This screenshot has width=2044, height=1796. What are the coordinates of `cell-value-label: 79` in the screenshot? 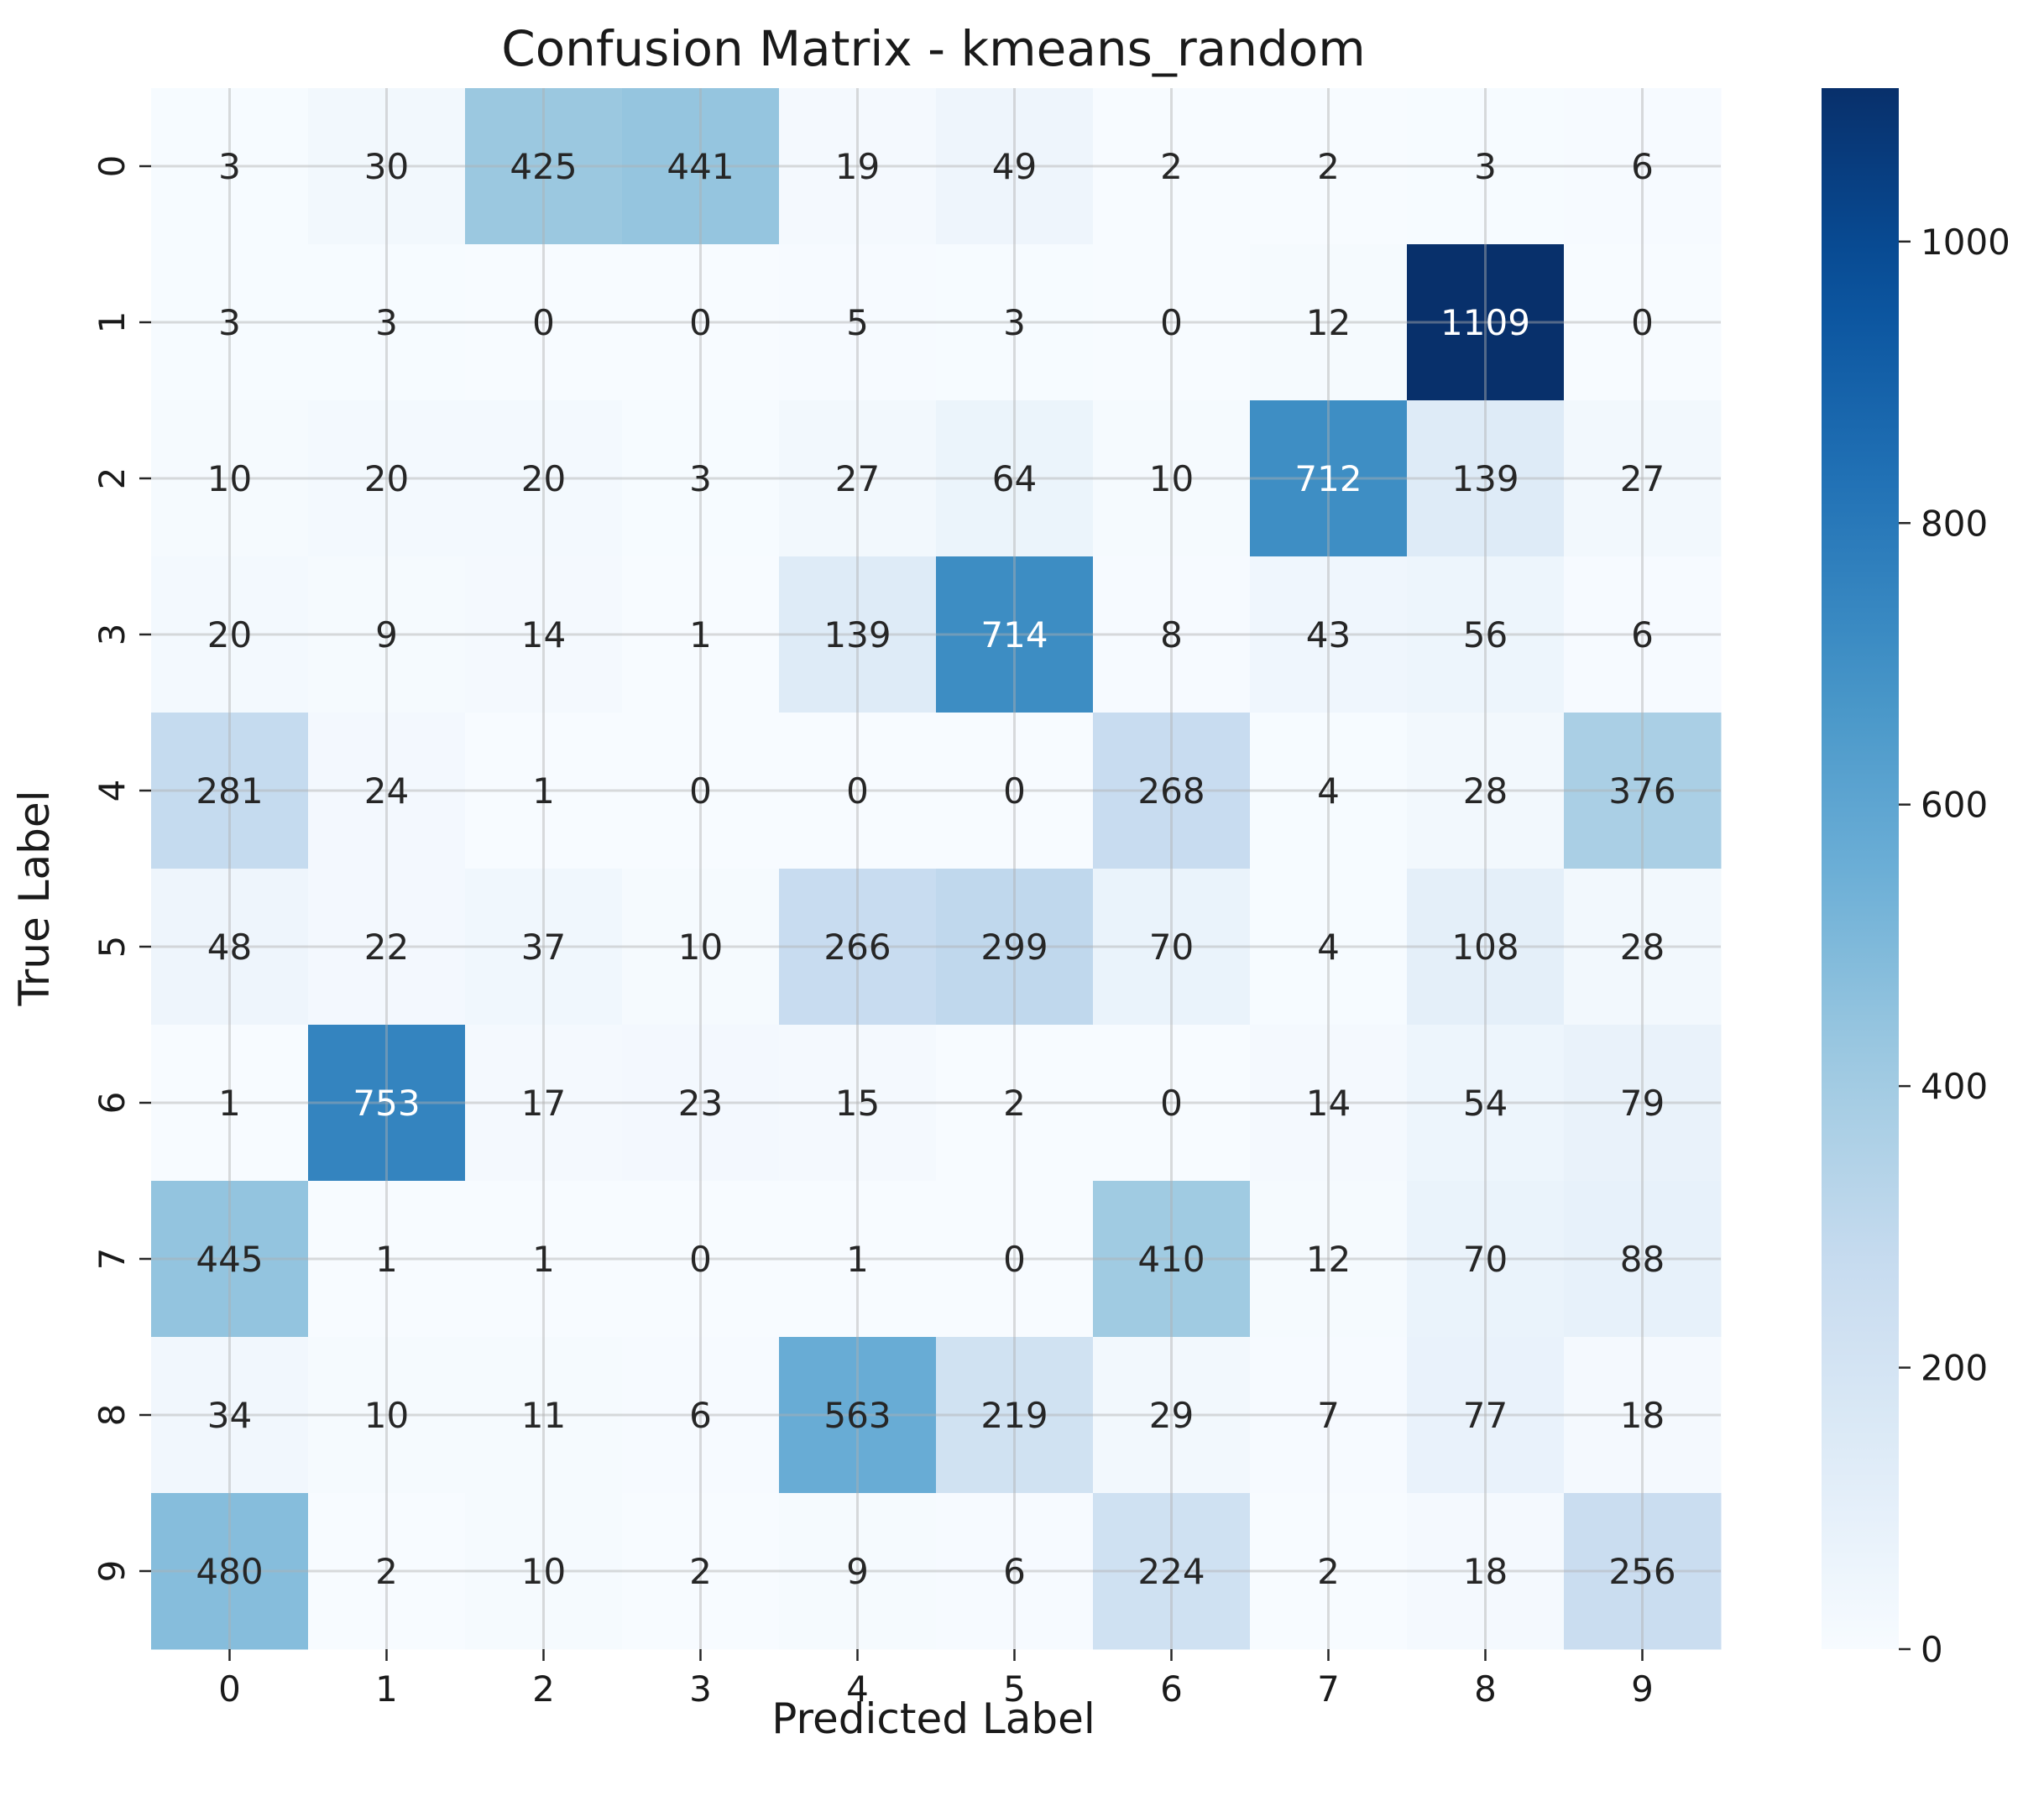 It's located at (1642, 1103).